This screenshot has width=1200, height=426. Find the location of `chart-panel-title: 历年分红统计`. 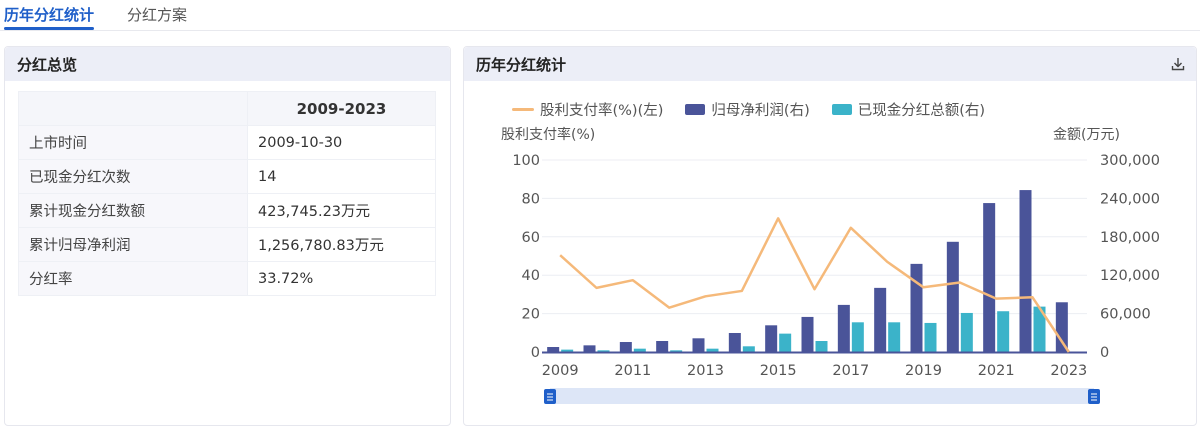

chart-panel-title: 历年分红统计 is located at coordinates (830, 64).